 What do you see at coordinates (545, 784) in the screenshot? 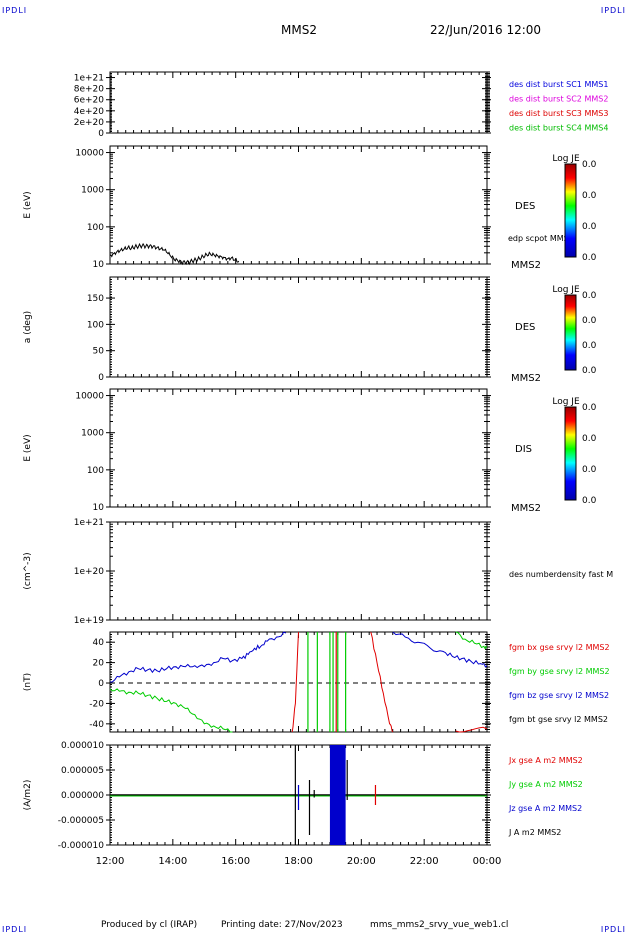
I see `panel7-legend-item: Jy gse A m2 MMS2` at bounding box center [545, 784].